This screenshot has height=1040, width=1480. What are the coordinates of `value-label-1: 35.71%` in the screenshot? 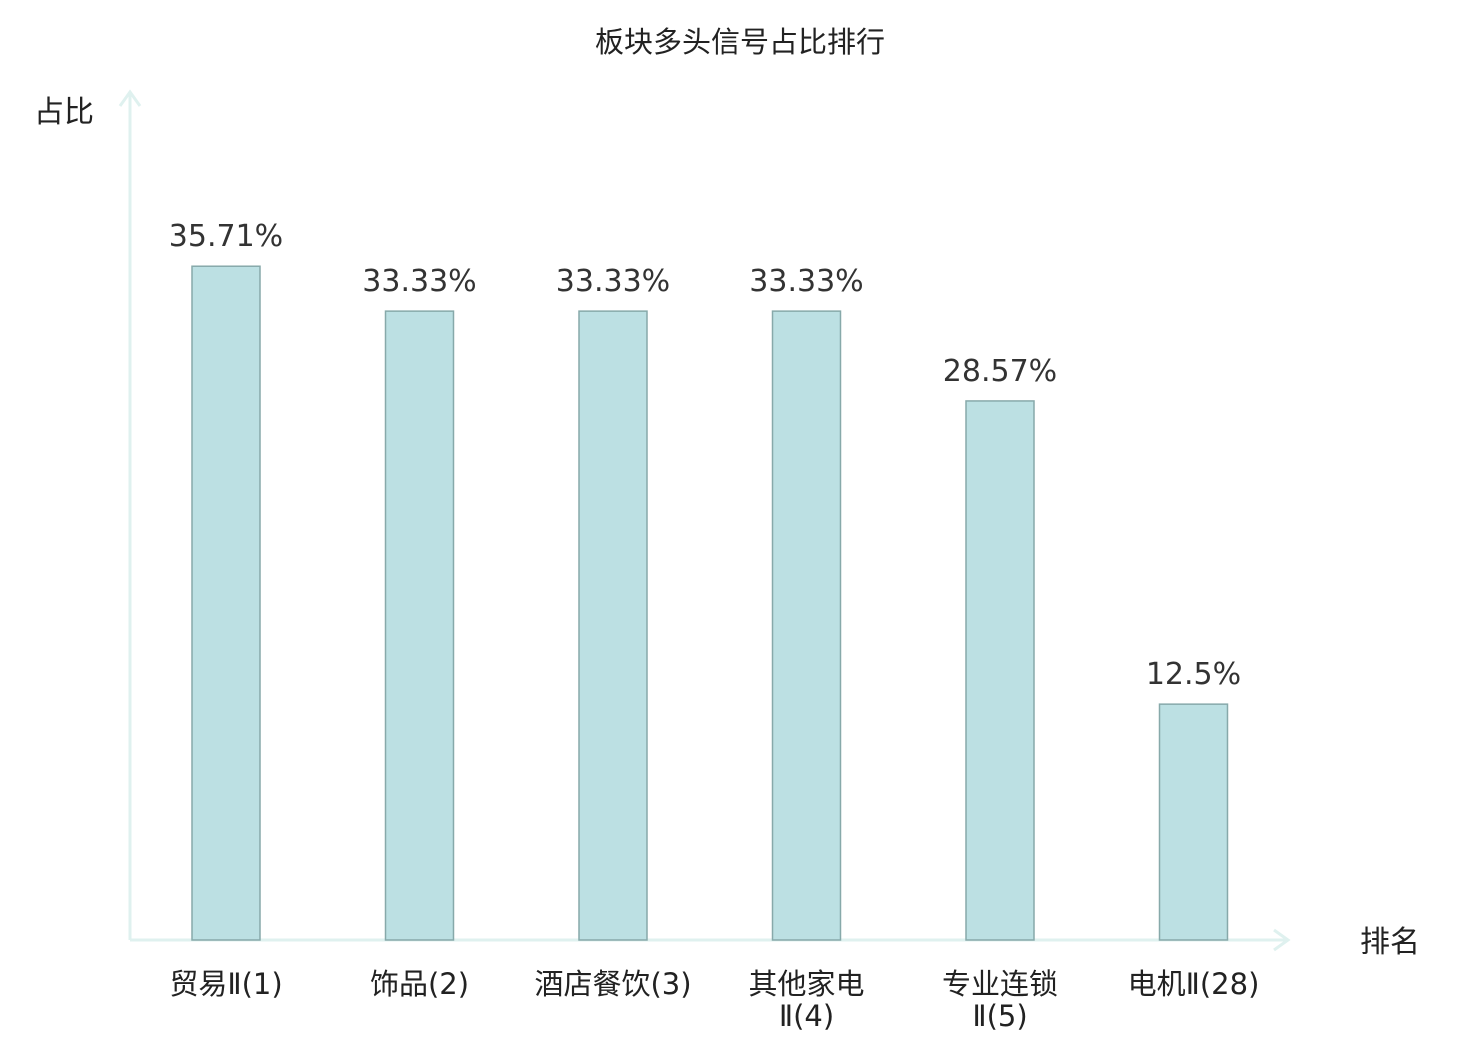 It's located at (226, 236).